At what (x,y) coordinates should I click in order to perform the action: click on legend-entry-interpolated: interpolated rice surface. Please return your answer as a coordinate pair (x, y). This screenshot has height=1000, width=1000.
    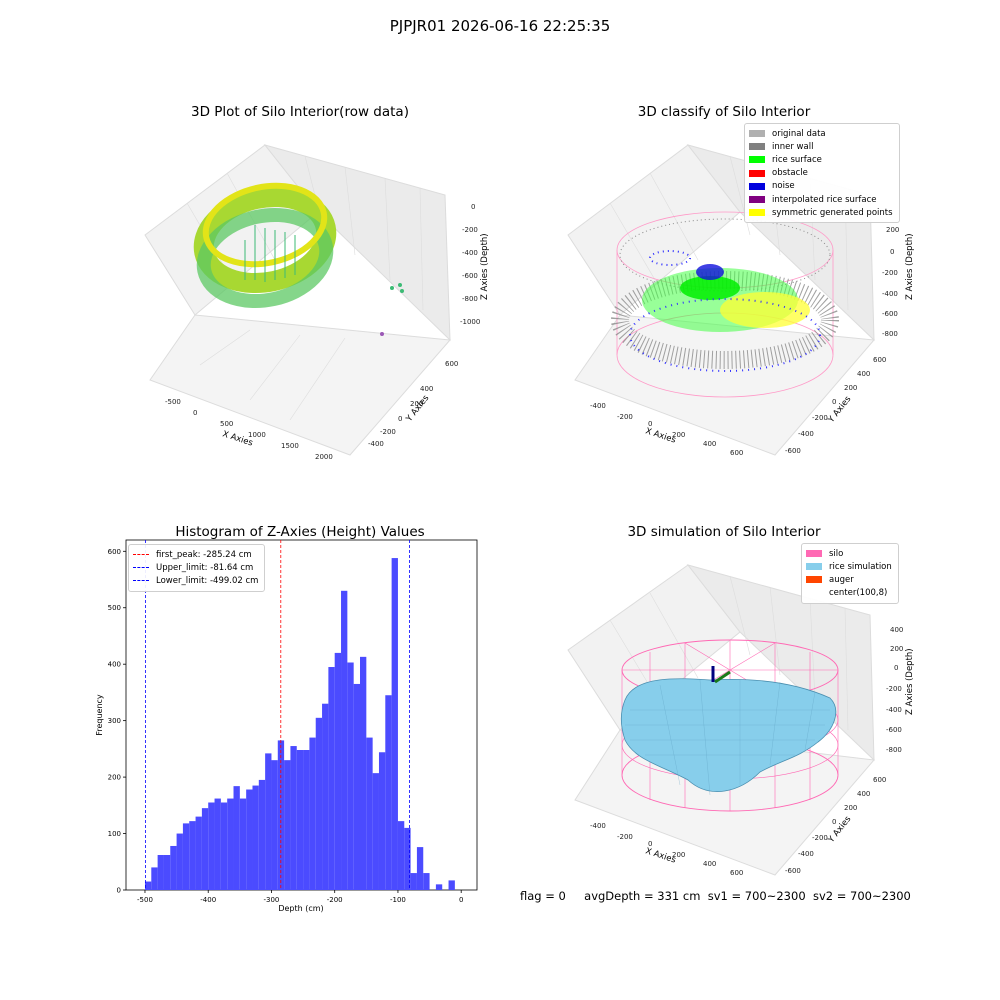
    Looking at the image, I should click on (821, 199).